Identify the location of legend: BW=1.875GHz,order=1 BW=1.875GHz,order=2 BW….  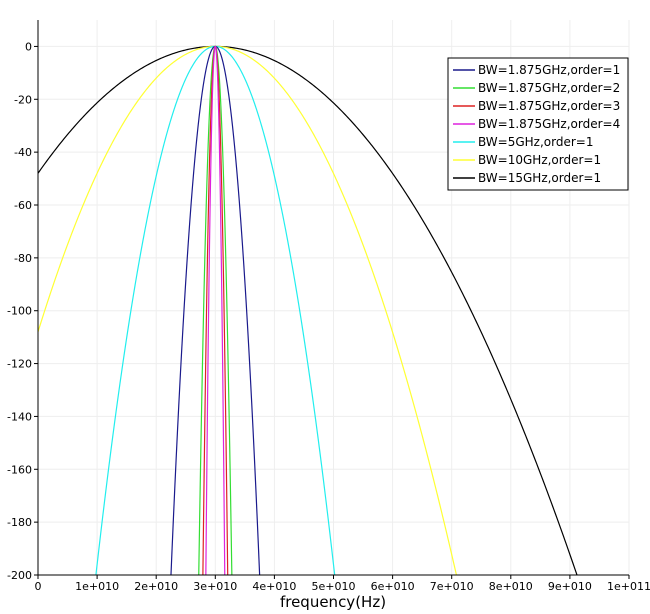
(538, 124).